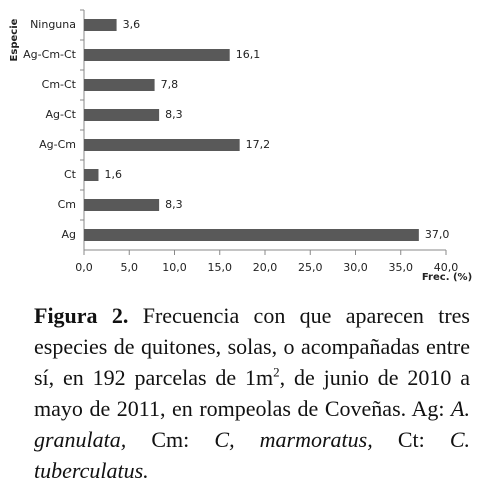 Image resolution: width=478 pixels, height=493 pixels. Describe the element at coordinates (170, 84) in the screenshot. I see `value-label: 7,8` at that location.